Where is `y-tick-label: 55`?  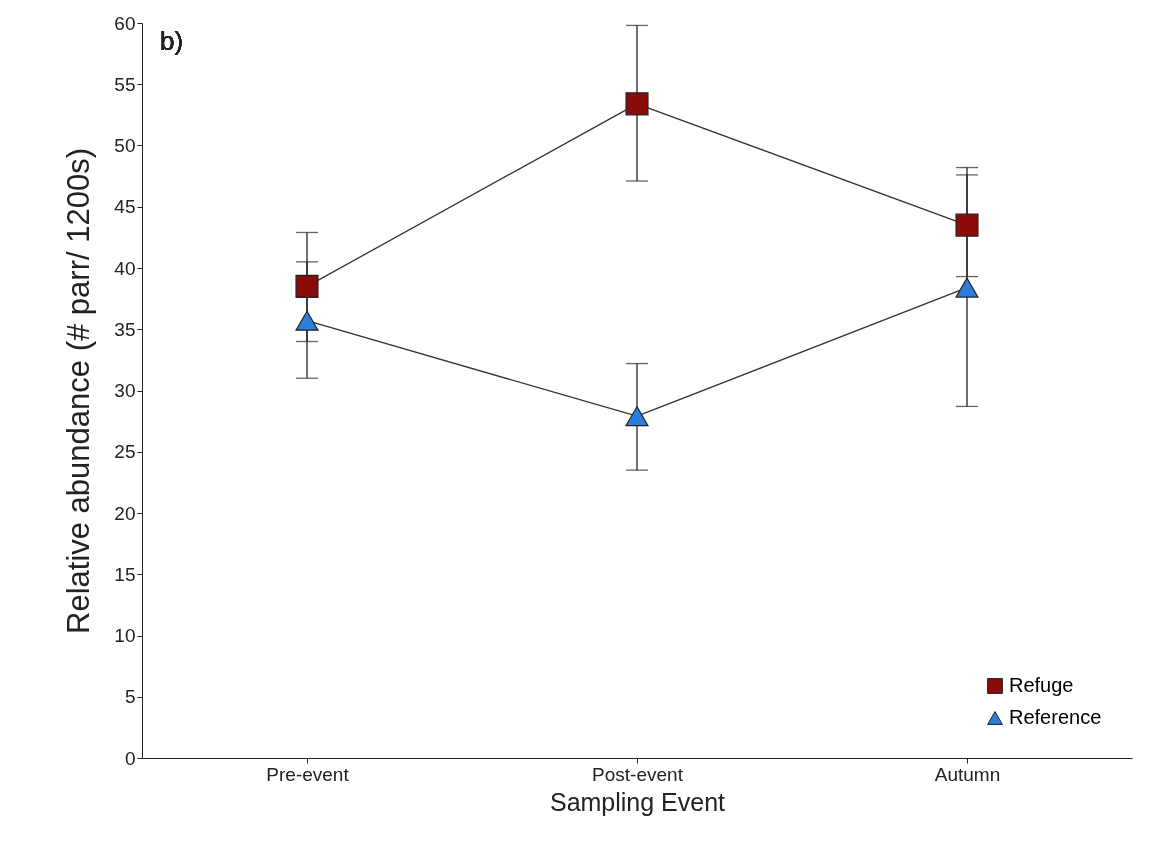 y-tick-label: 55 is located at coordinates (125, 84).